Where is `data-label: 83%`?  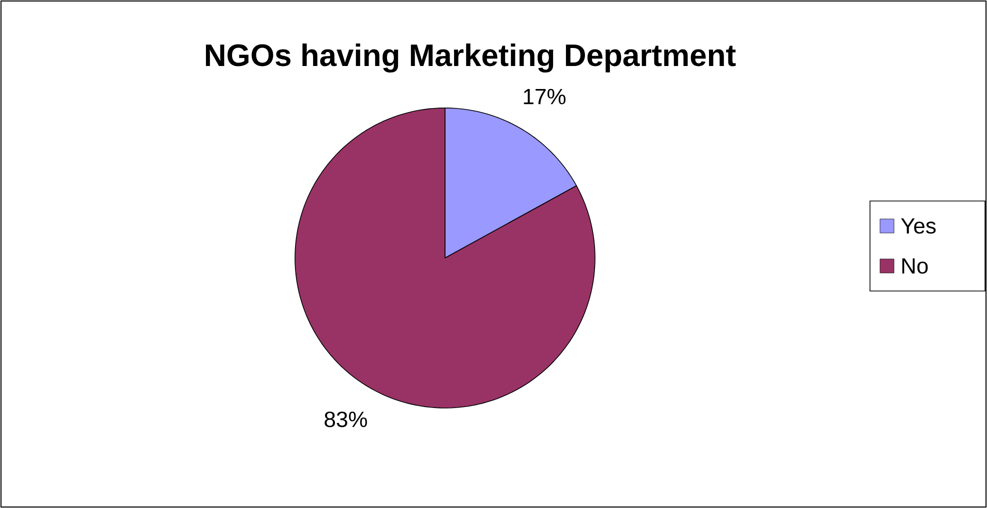
data-label: 83% is located at coordinates (345, 420).